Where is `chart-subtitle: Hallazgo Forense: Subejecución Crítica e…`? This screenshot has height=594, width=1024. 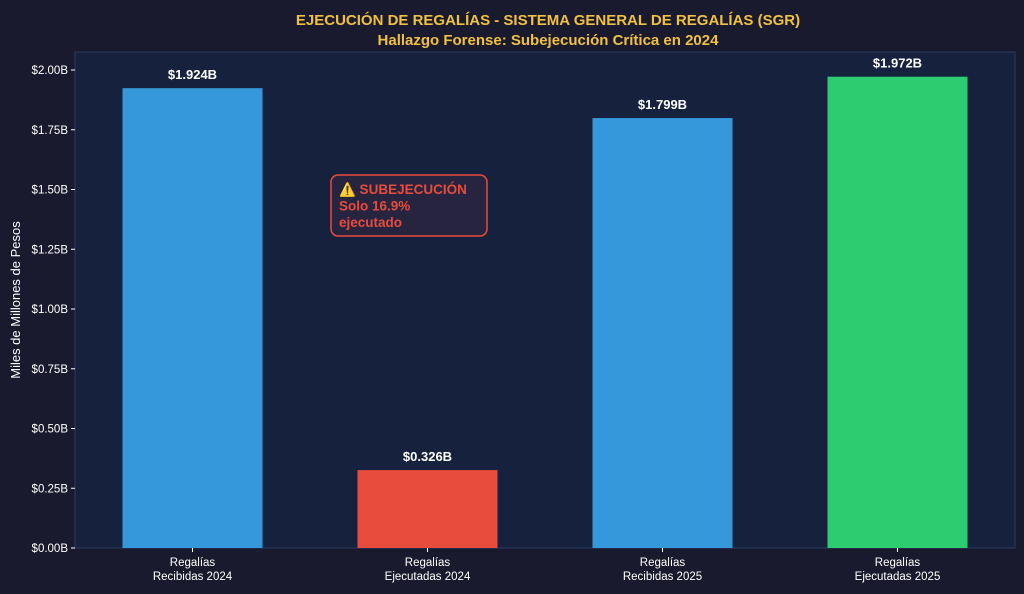 chart-subtitle: Hallazgo Forense: Subejecución Crítica e… is located at coordinates (549, 40).